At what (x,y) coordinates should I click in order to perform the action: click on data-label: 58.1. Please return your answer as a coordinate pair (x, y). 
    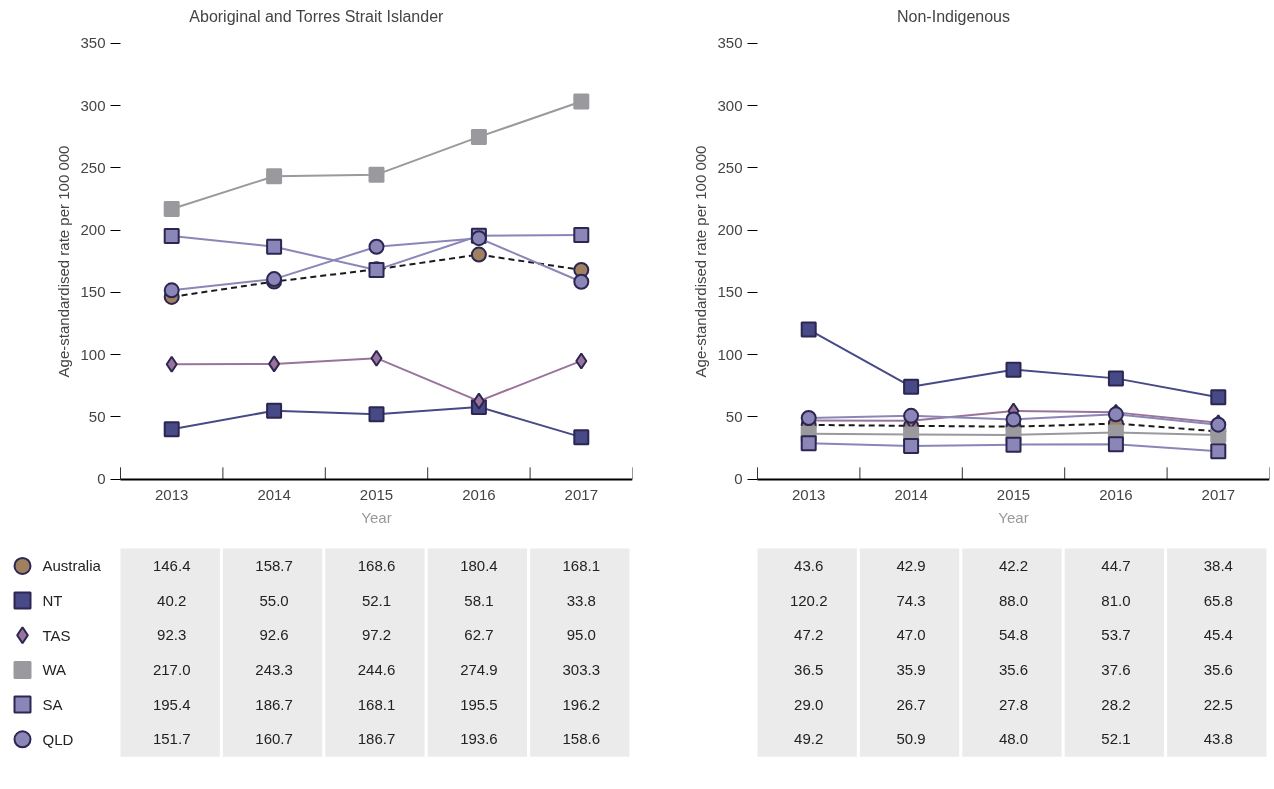
    Looking at the image, I should click on (479, 600).